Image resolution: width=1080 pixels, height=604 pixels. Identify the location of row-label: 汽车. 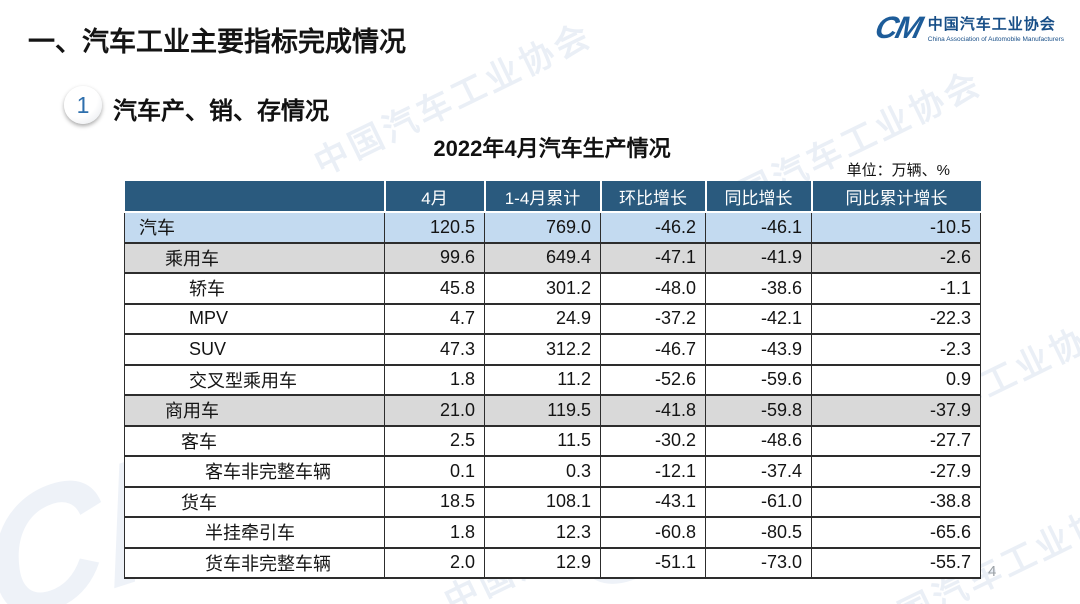
(254, 228).